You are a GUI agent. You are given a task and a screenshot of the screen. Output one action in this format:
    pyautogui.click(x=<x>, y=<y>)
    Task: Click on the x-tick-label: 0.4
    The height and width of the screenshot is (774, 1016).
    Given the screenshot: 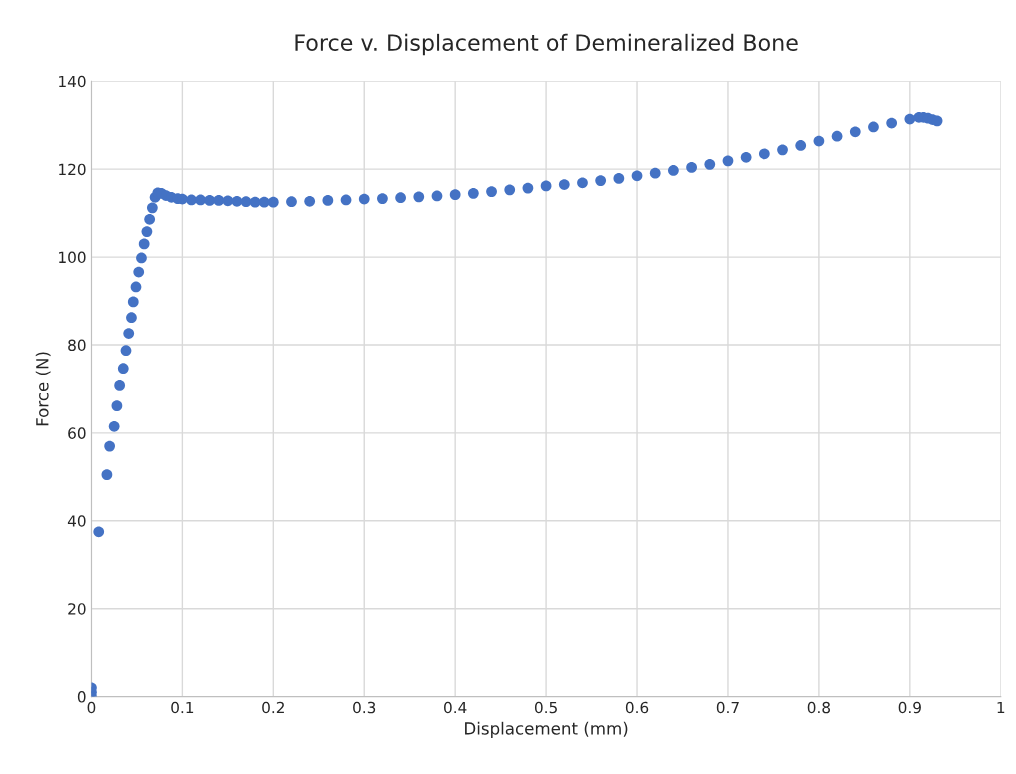 What is the action you would take?
    pyautogui.click(x=455, y=707)
    